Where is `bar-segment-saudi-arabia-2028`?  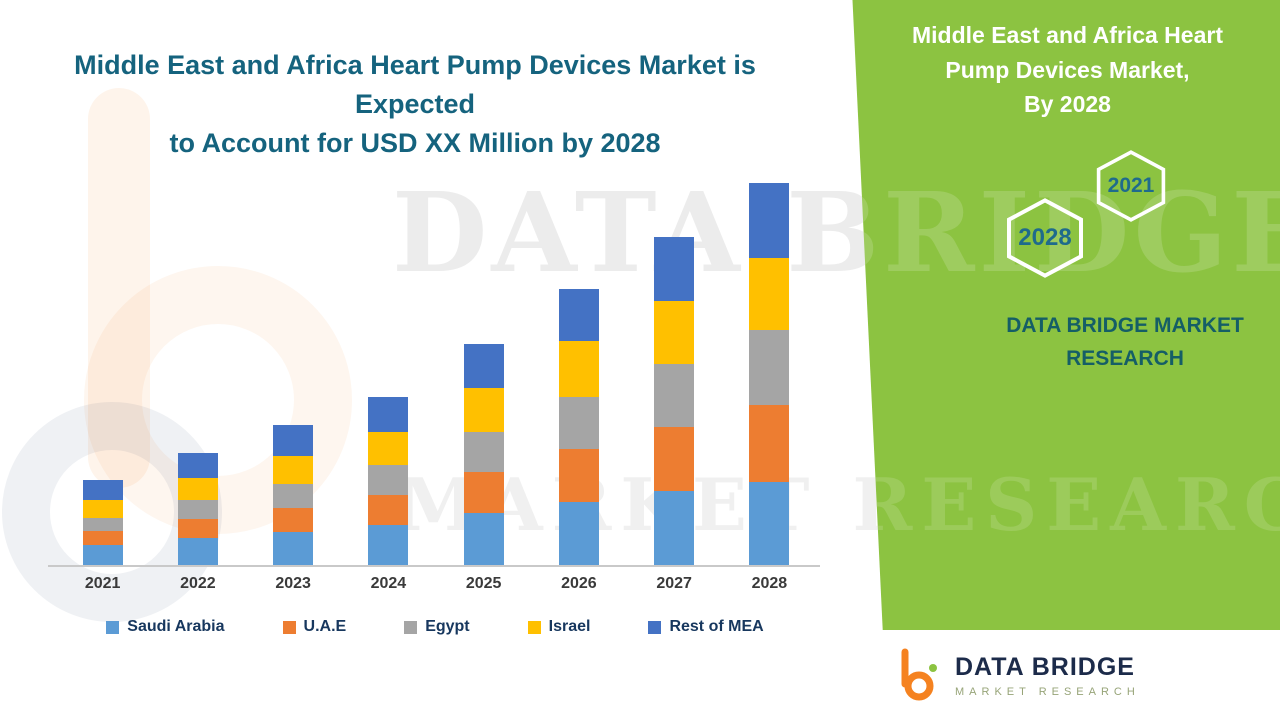 bar-segment-saudi-arabia-2028 is located at coordinates (769, 523).